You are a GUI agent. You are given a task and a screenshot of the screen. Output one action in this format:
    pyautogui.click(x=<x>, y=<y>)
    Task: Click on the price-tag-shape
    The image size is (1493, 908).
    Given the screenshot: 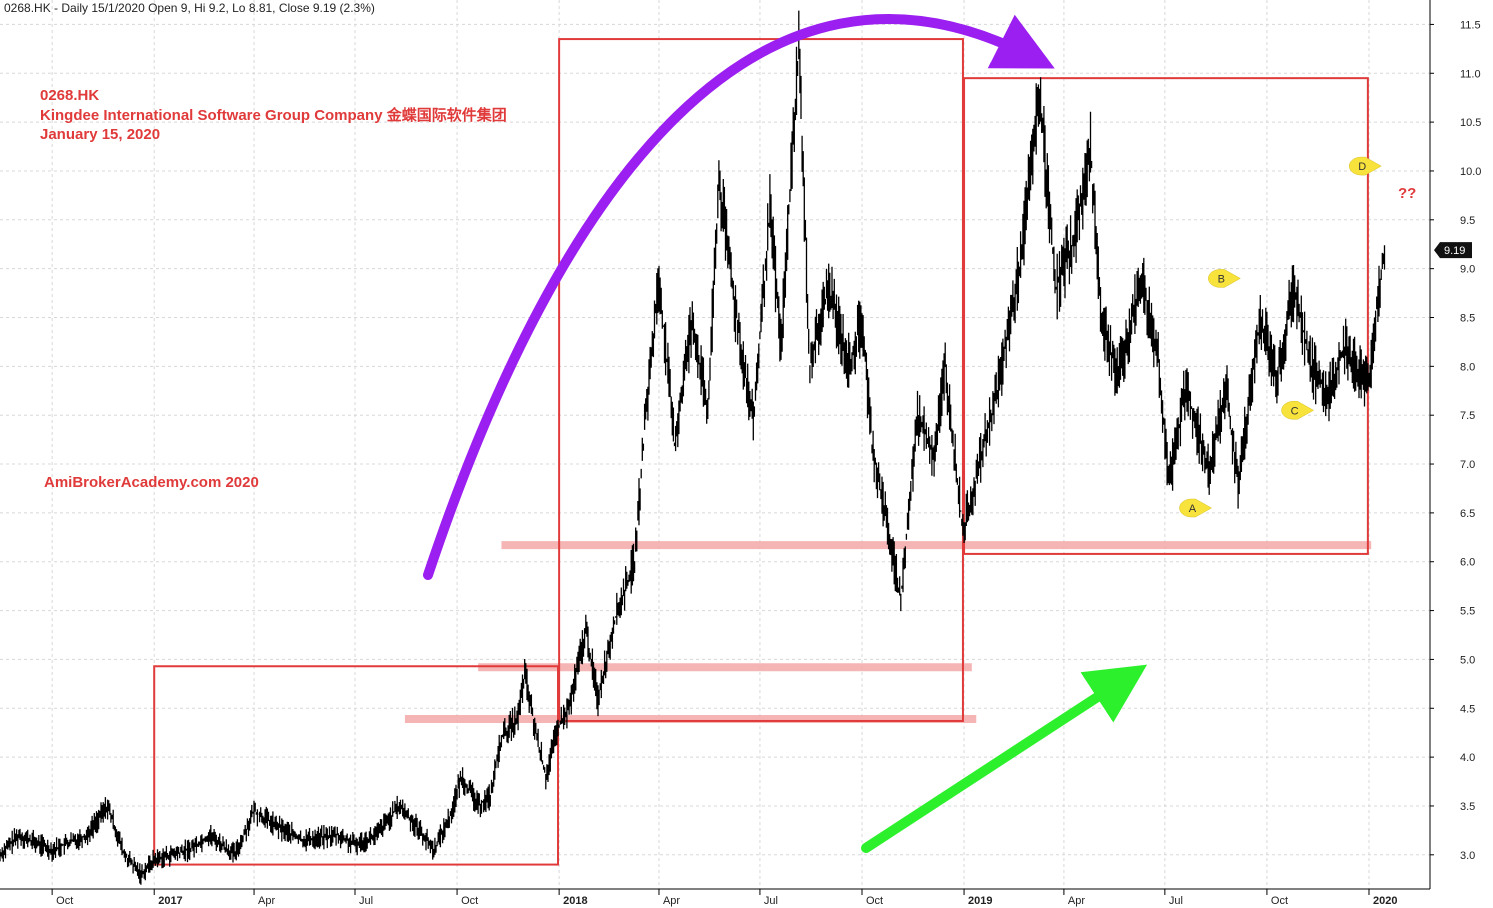 What is the action you would take?
    pyautogui.click(x=1453, y=250)
    